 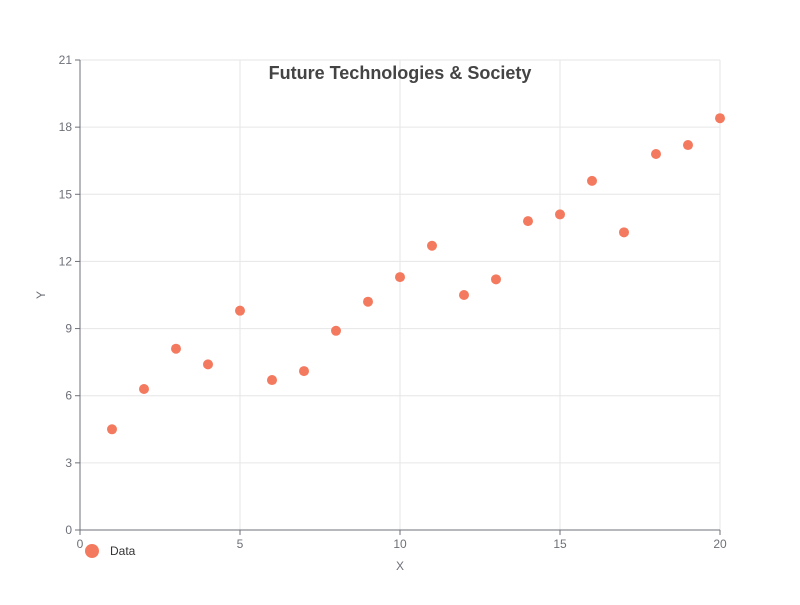 I want to click on y-tick-label: 15, so click(x=66, y=194).